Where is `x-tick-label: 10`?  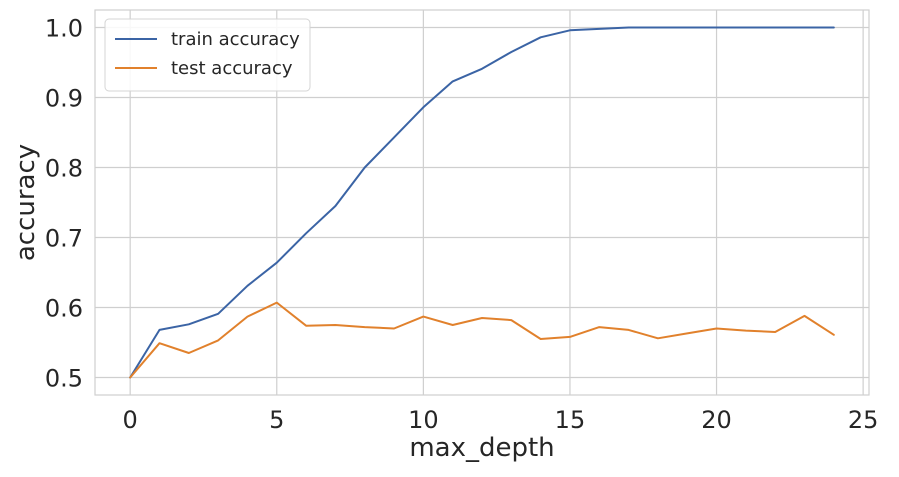 x-tick-label: 10 is located at coordinates (423, 420).